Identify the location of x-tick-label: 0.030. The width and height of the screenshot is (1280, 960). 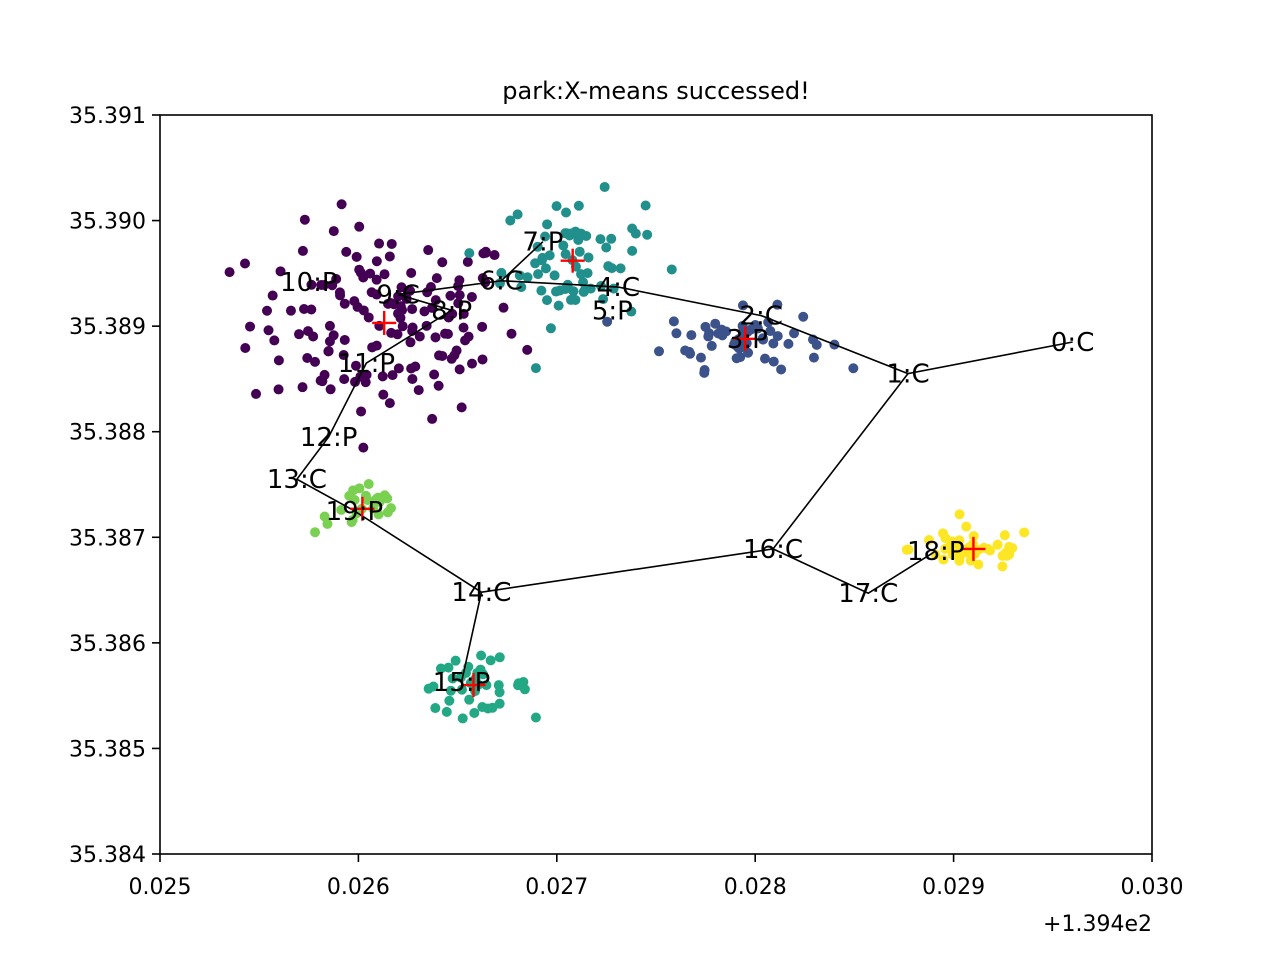
(1152, 887).